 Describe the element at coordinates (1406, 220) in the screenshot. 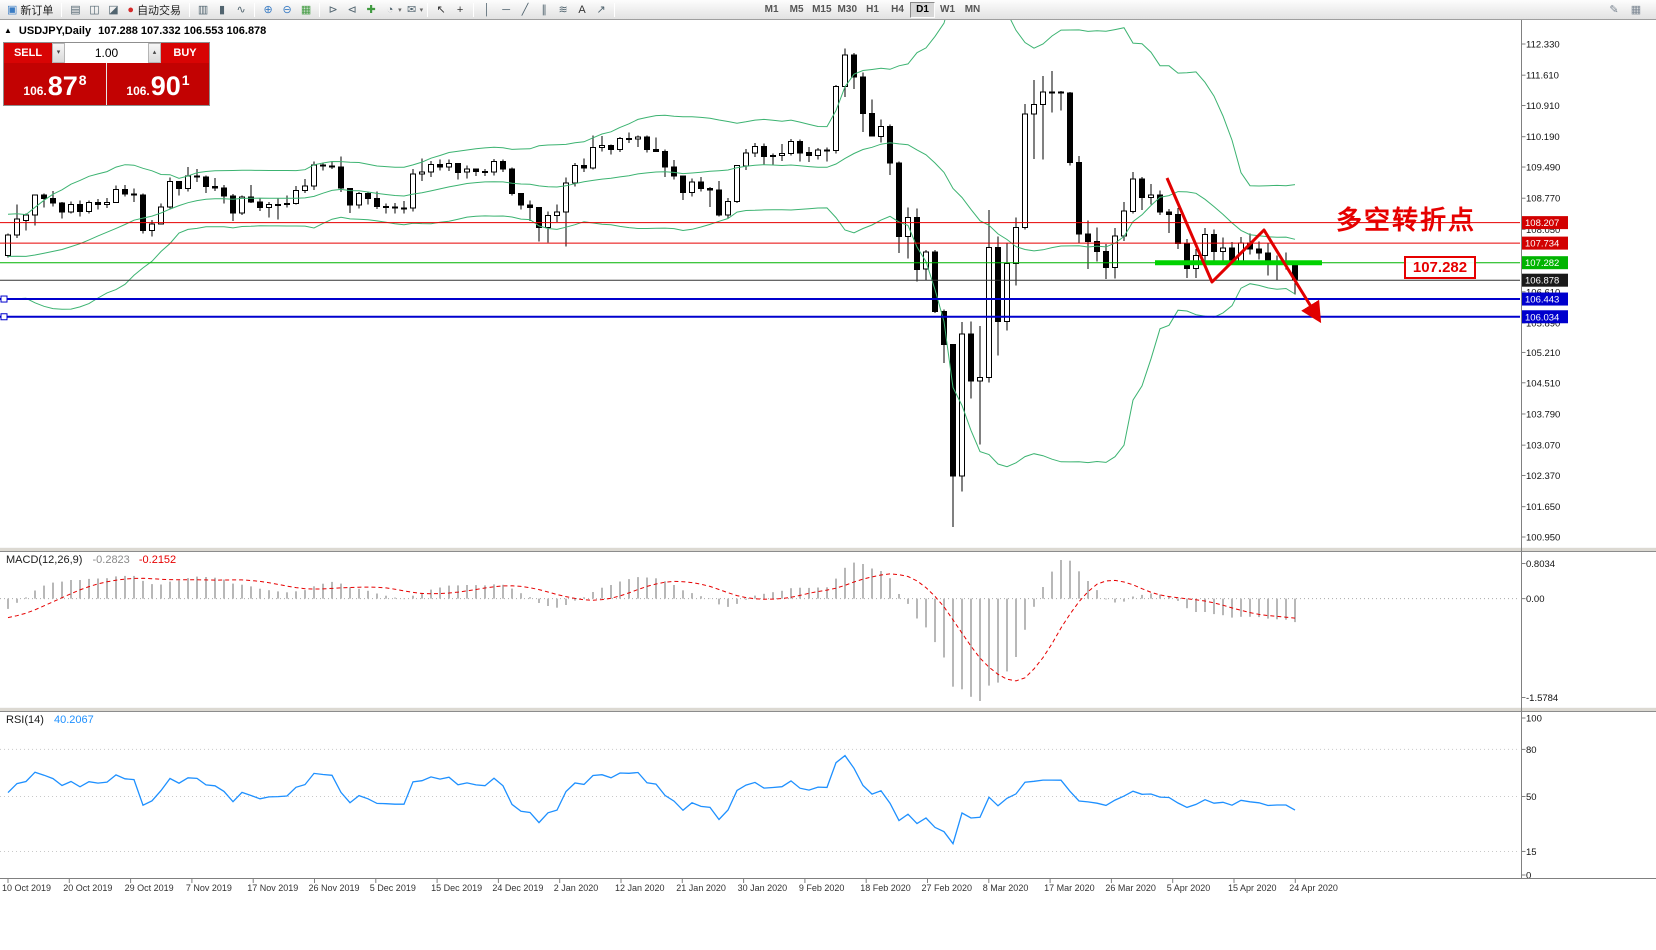

I see `turning-point-annotation: 多空转折点` at that location.